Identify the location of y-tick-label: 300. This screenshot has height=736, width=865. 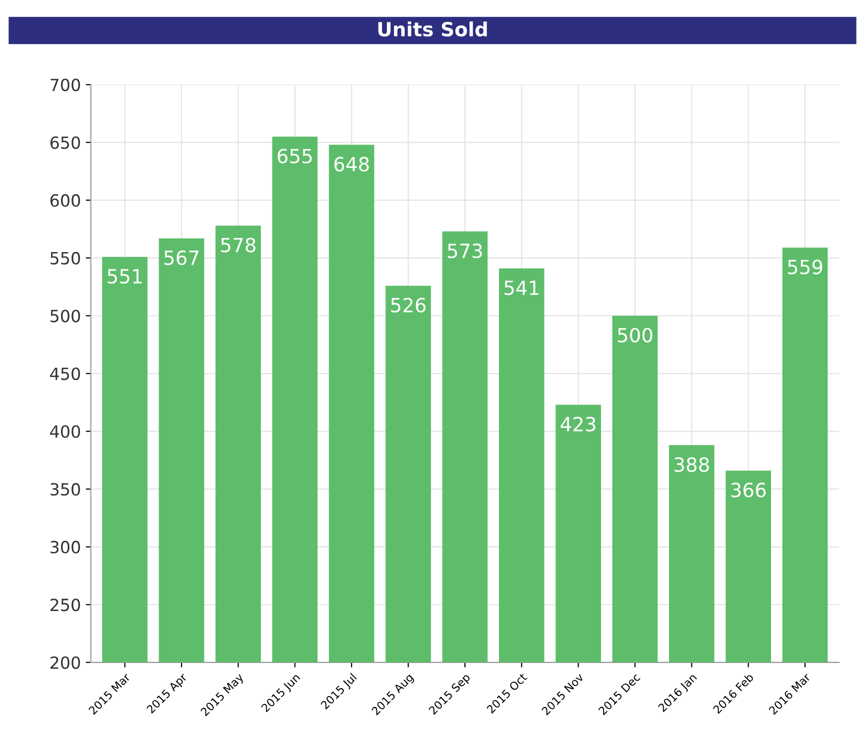
(65, 547).